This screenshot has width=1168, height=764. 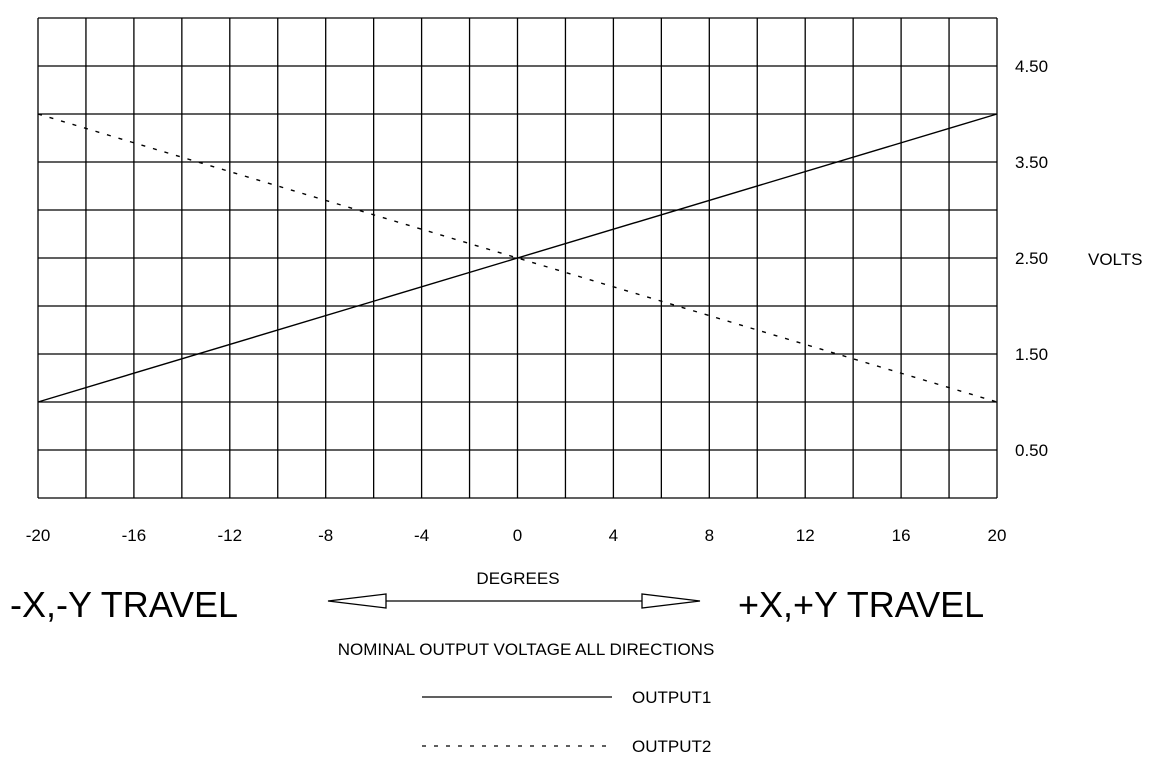 I want to click on legend-label-output1: OUTPUT1, so click(x=671, y=697).